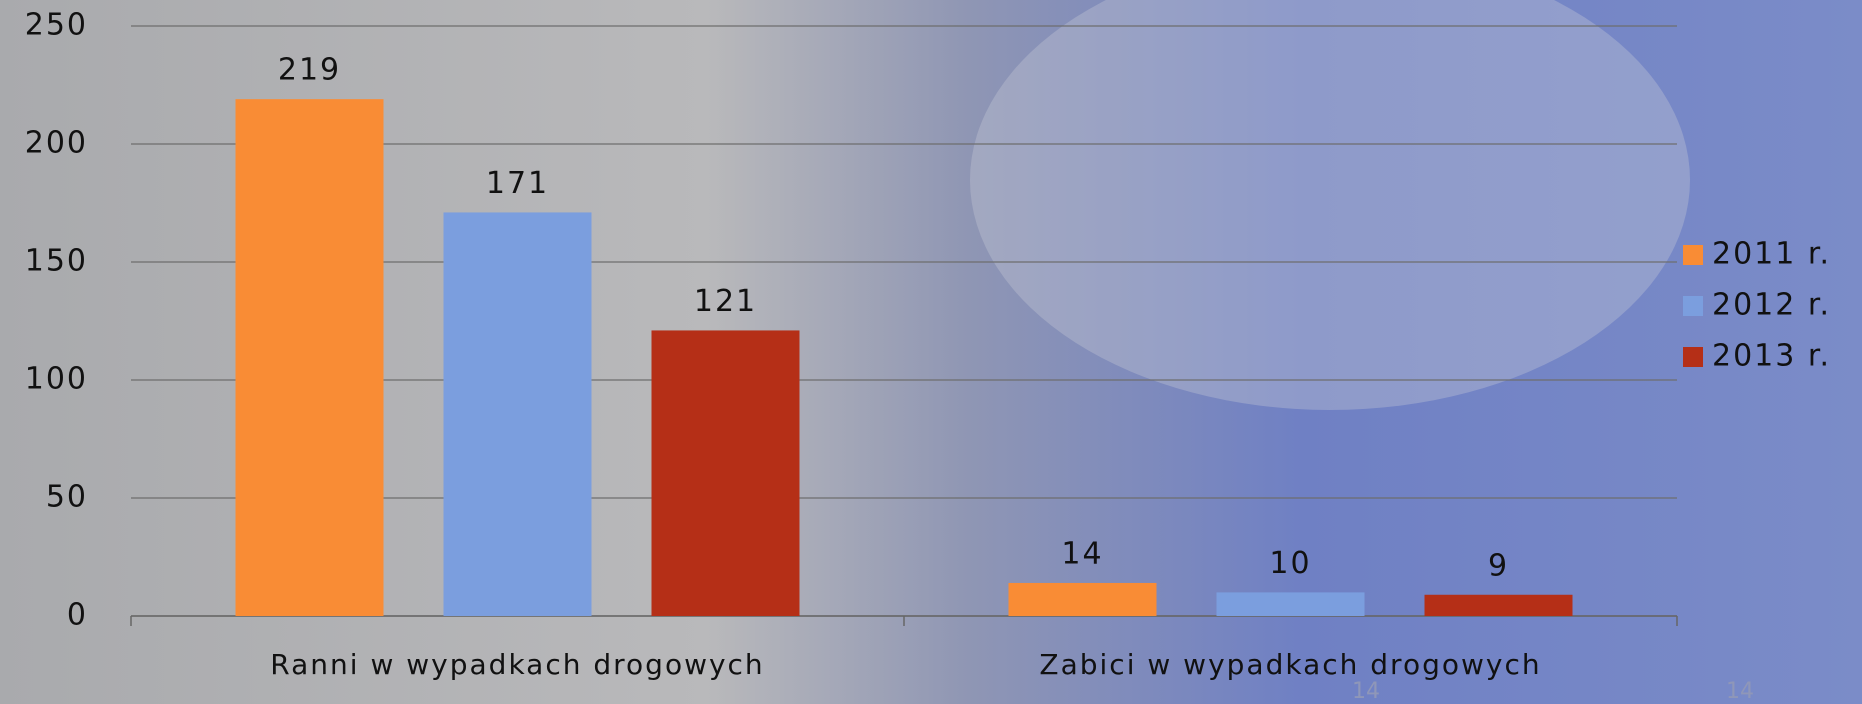 The height and width of the screenshot is (704, 1862). Describe the element at coordinates (1771, 356) in the screenshot. I see `legend-label: 2013 r.` at that location.